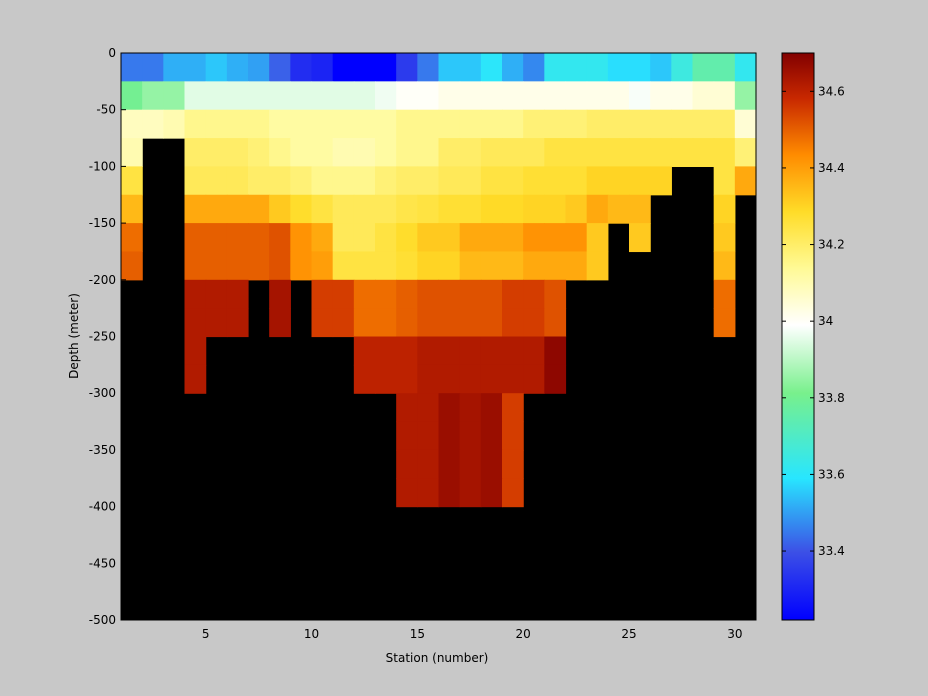 The height and width of the screenshot is (696, 928). What do you see at coordinates (102, 450) in the screenshot?
I see `y-tick-label: -350` at bounding box center [102, 450].